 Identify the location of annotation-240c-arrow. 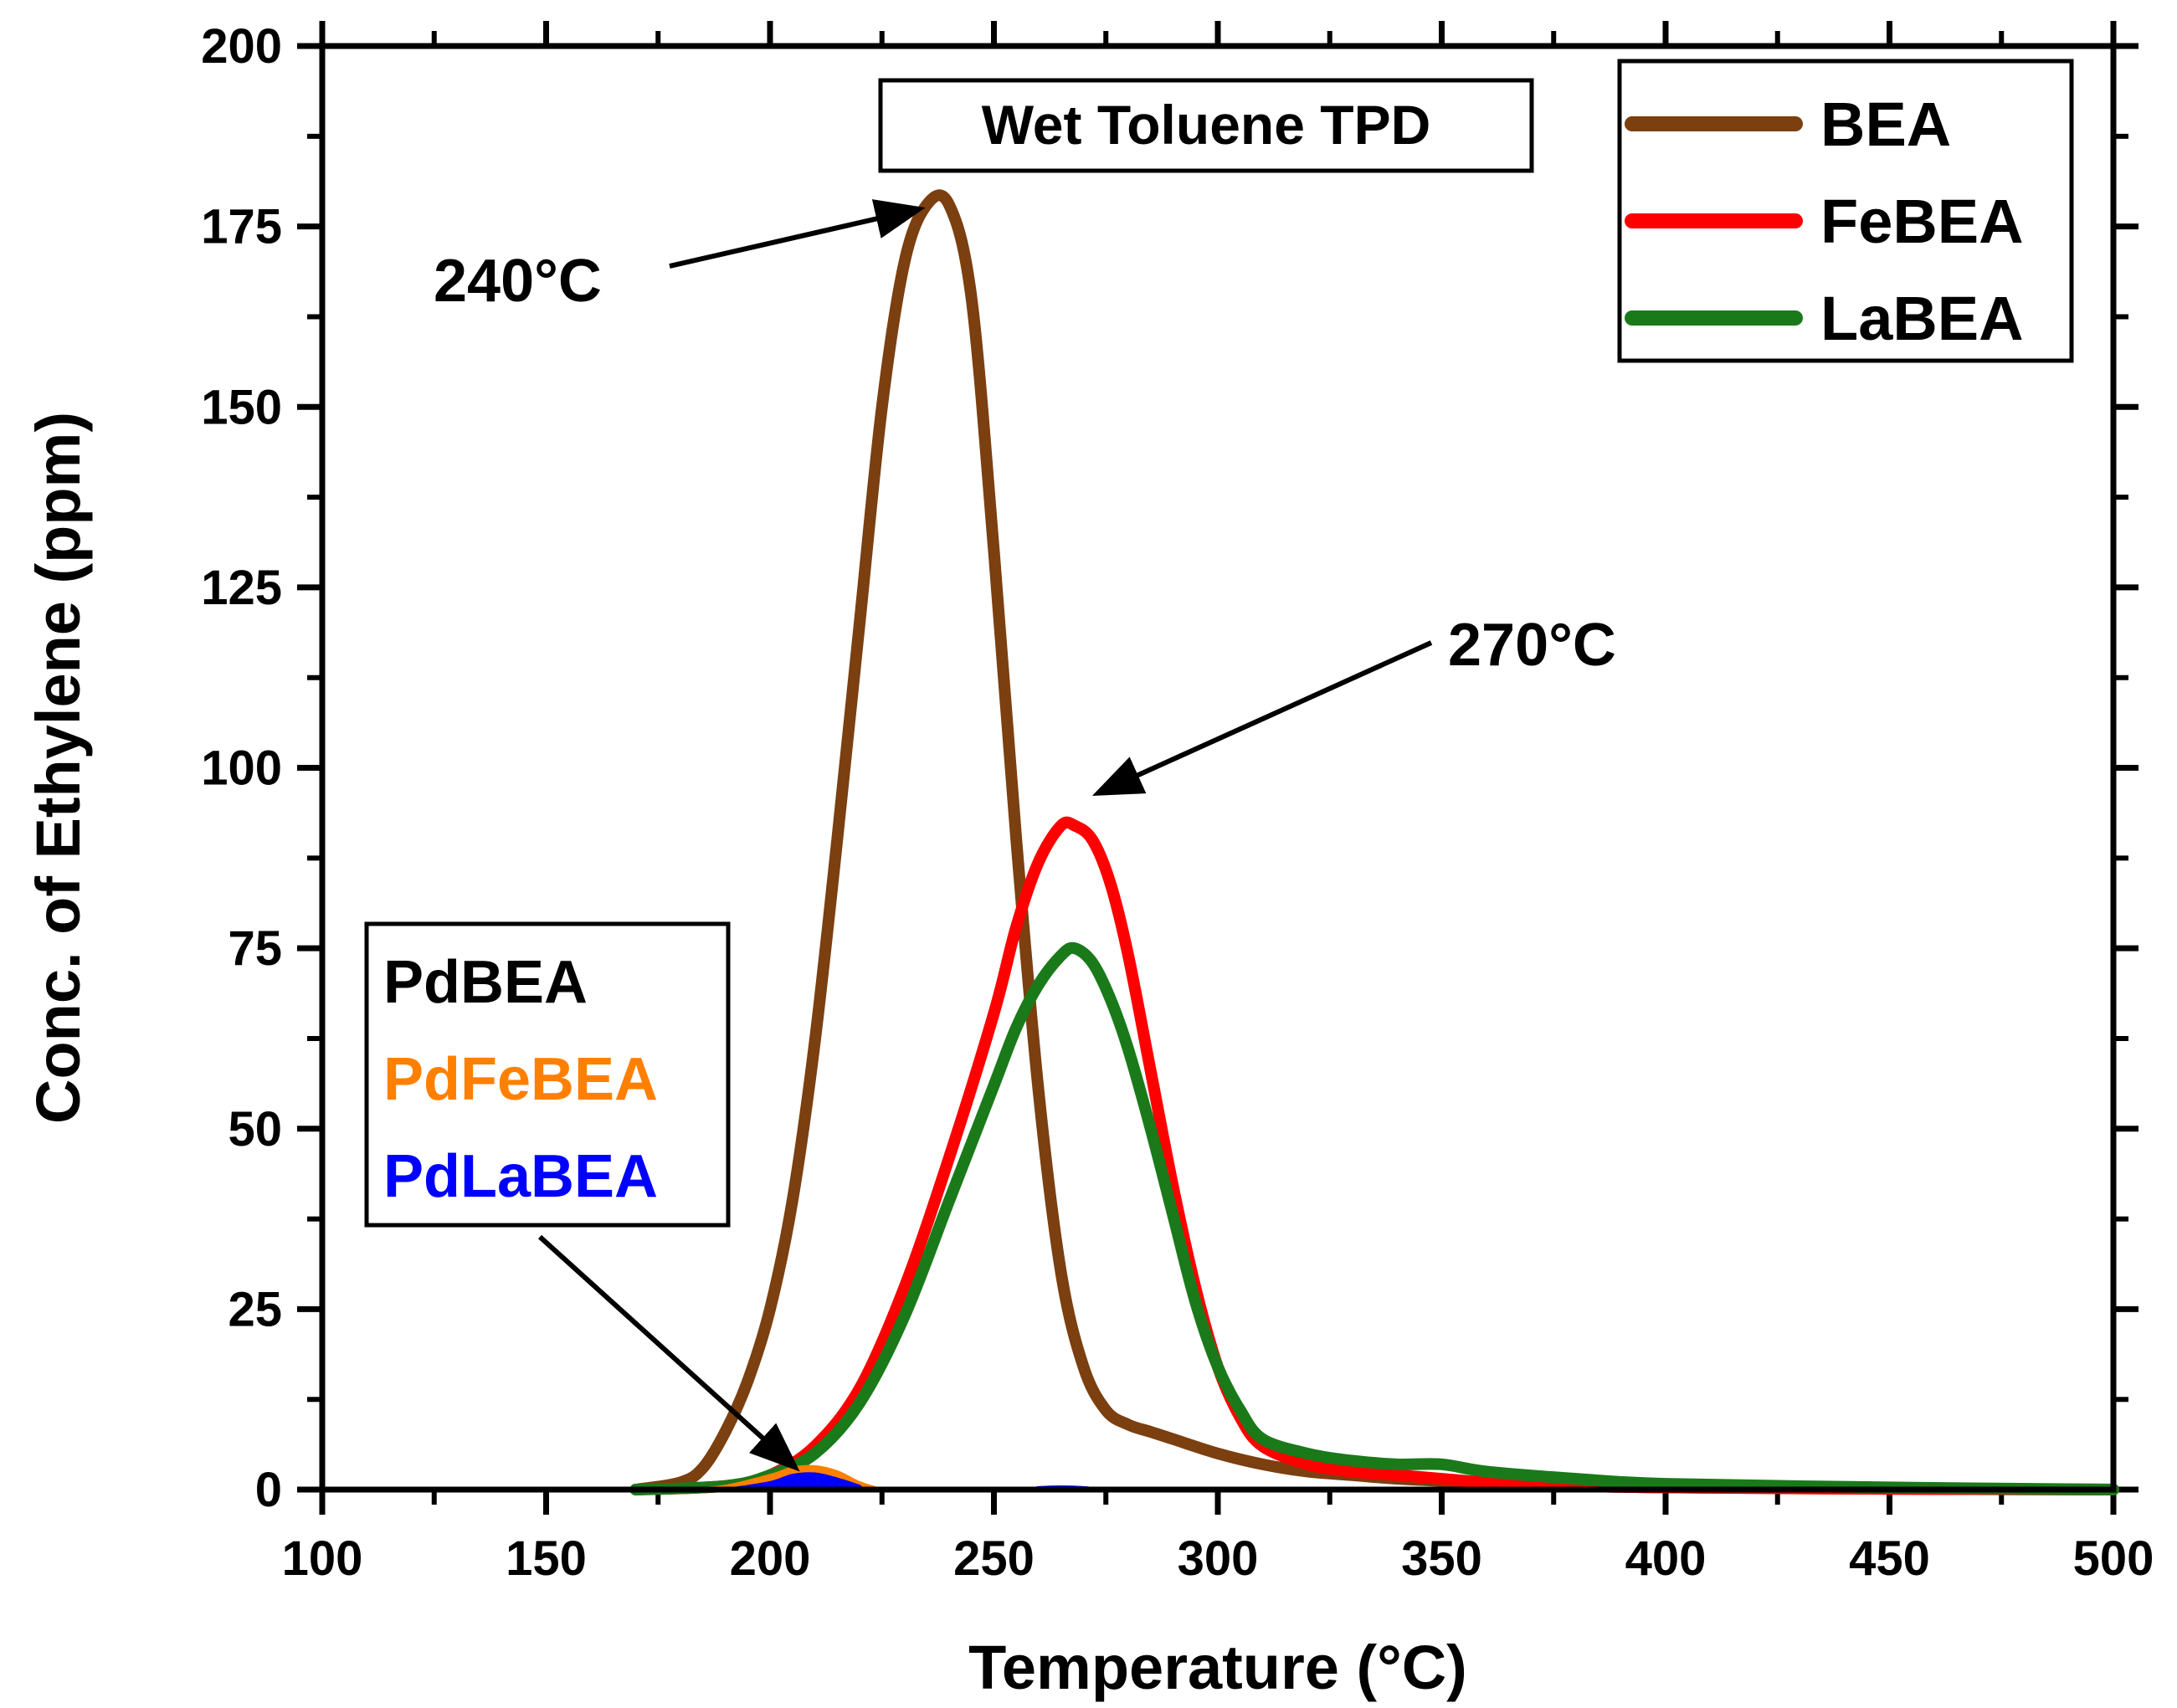
(798, 234).